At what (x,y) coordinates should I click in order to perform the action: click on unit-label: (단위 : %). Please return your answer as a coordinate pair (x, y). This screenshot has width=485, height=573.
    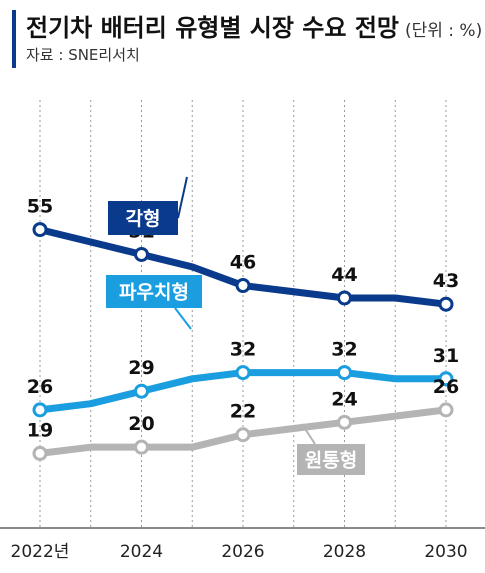
    Looking at the image, I should click on (443, 31).